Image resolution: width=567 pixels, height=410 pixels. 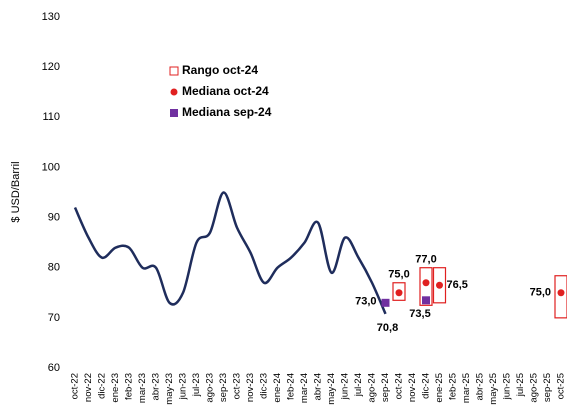 I want to click on y-tick-label: 100, so click(x=51, y=167).